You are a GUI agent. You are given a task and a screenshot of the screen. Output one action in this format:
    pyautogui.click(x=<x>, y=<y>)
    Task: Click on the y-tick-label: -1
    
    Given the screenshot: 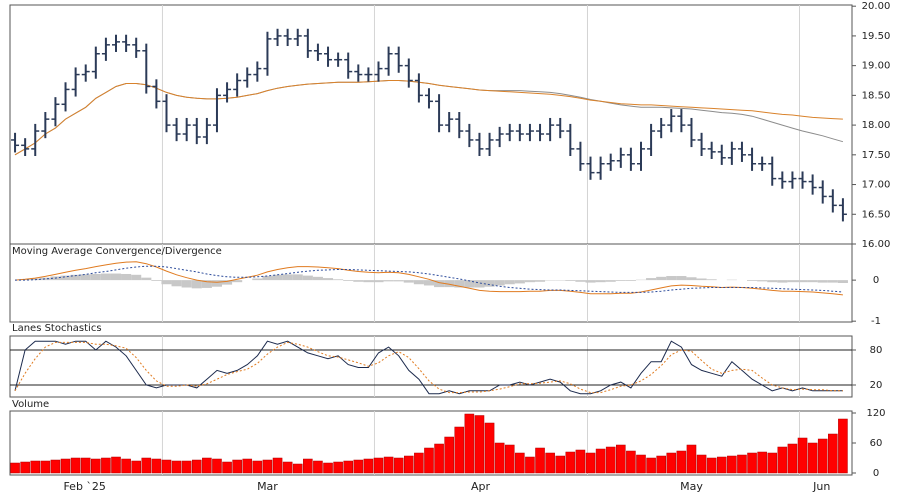 What is the action you would take?
    pyautogui.click(x=876, y=321)
    